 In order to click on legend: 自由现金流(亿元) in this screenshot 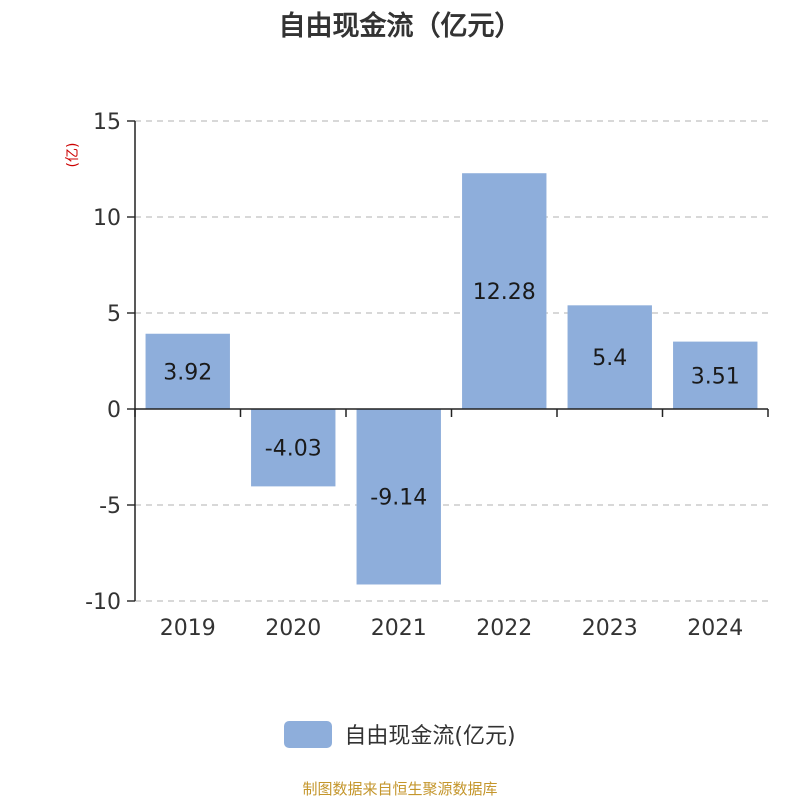, I will do `click(400, 734)`.